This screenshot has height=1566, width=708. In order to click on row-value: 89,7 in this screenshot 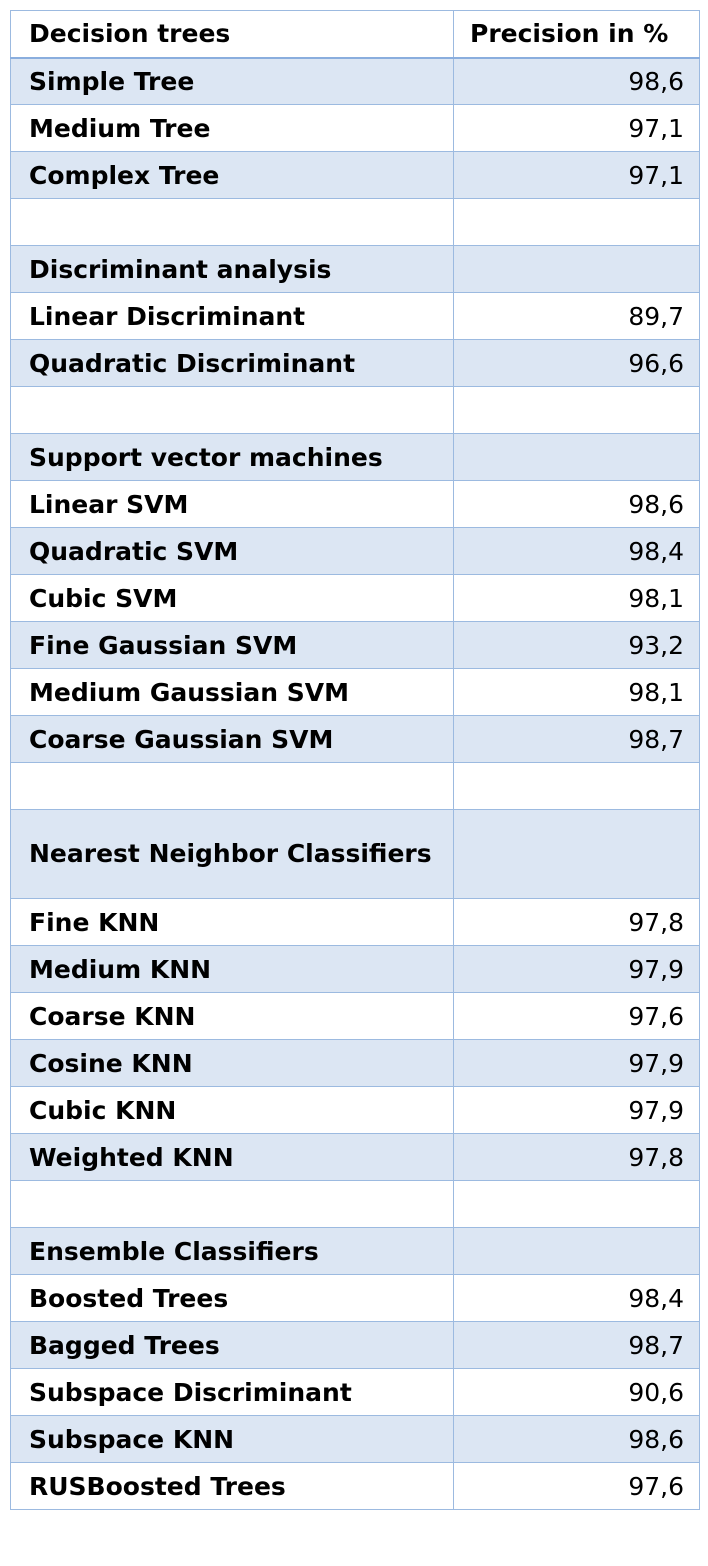, I will do `click(576, 316)`.